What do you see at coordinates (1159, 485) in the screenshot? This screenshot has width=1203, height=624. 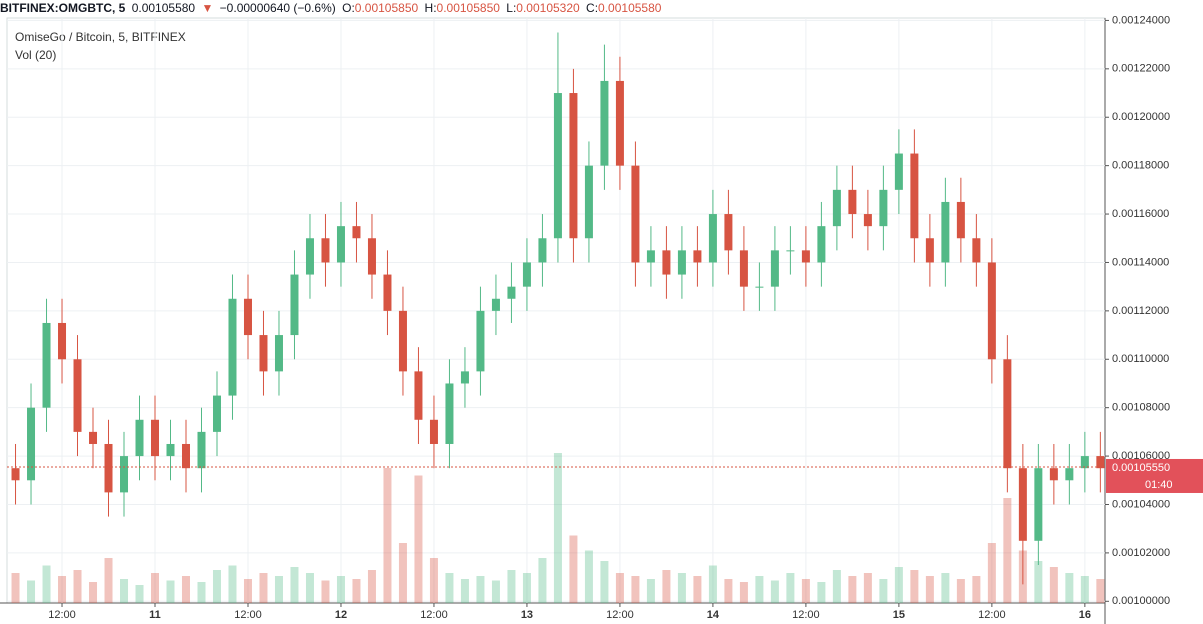 I see `countdown: 01:40` at bounding box center [1159, 485].